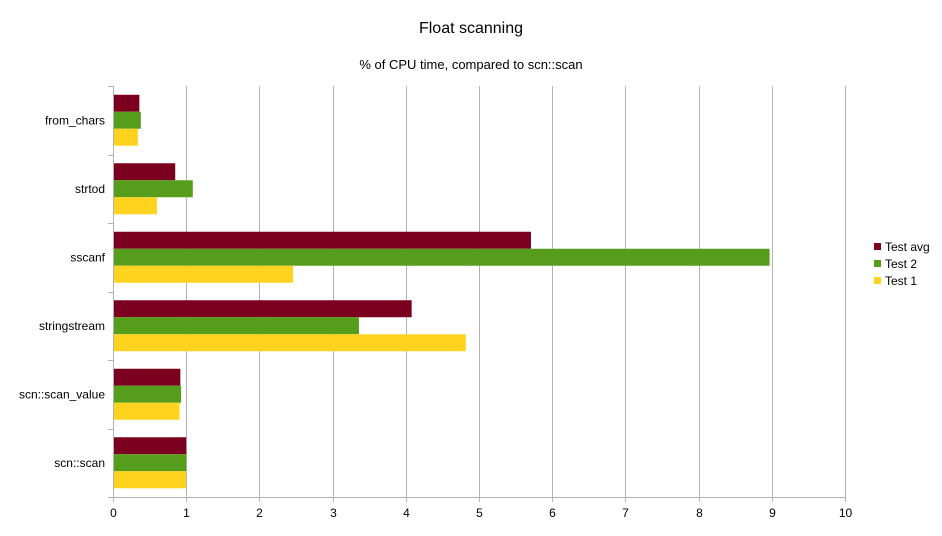  What do you see at coordinates (75, 120) in the screenshot?
I see `y-tick-label: from_chars` at bounding box center [75, 120].